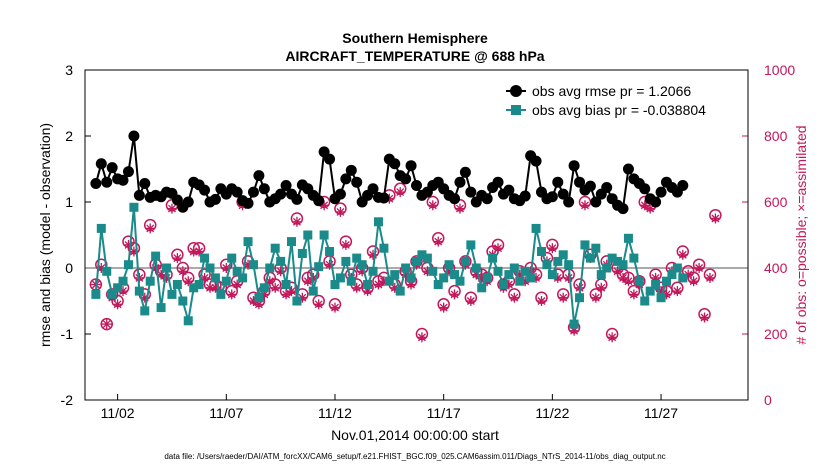 The height and width of the screenshot is (470, 830). Describe the element at coordinates (776, 268) in the screenshot. I see `y-right-tick-label: 400` at that location.